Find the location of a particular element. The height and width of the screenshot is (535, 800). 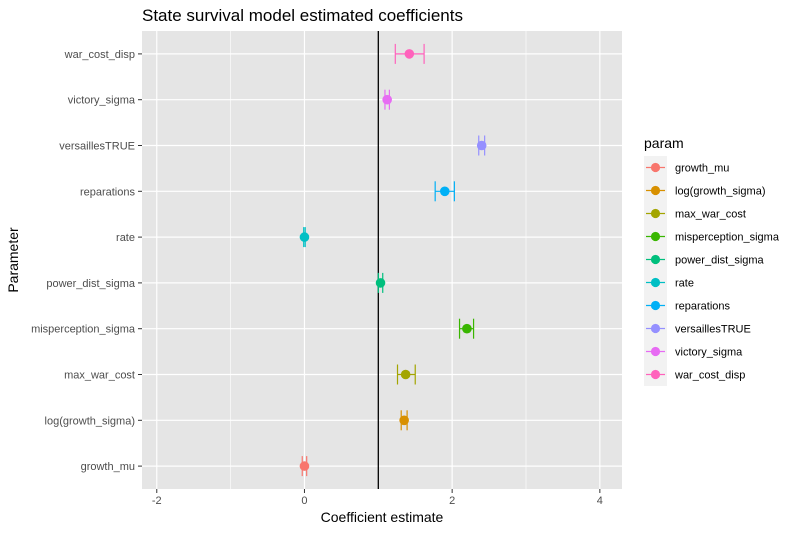

legend-item-9: war_cost_disp is located at coordinates (694, 374).